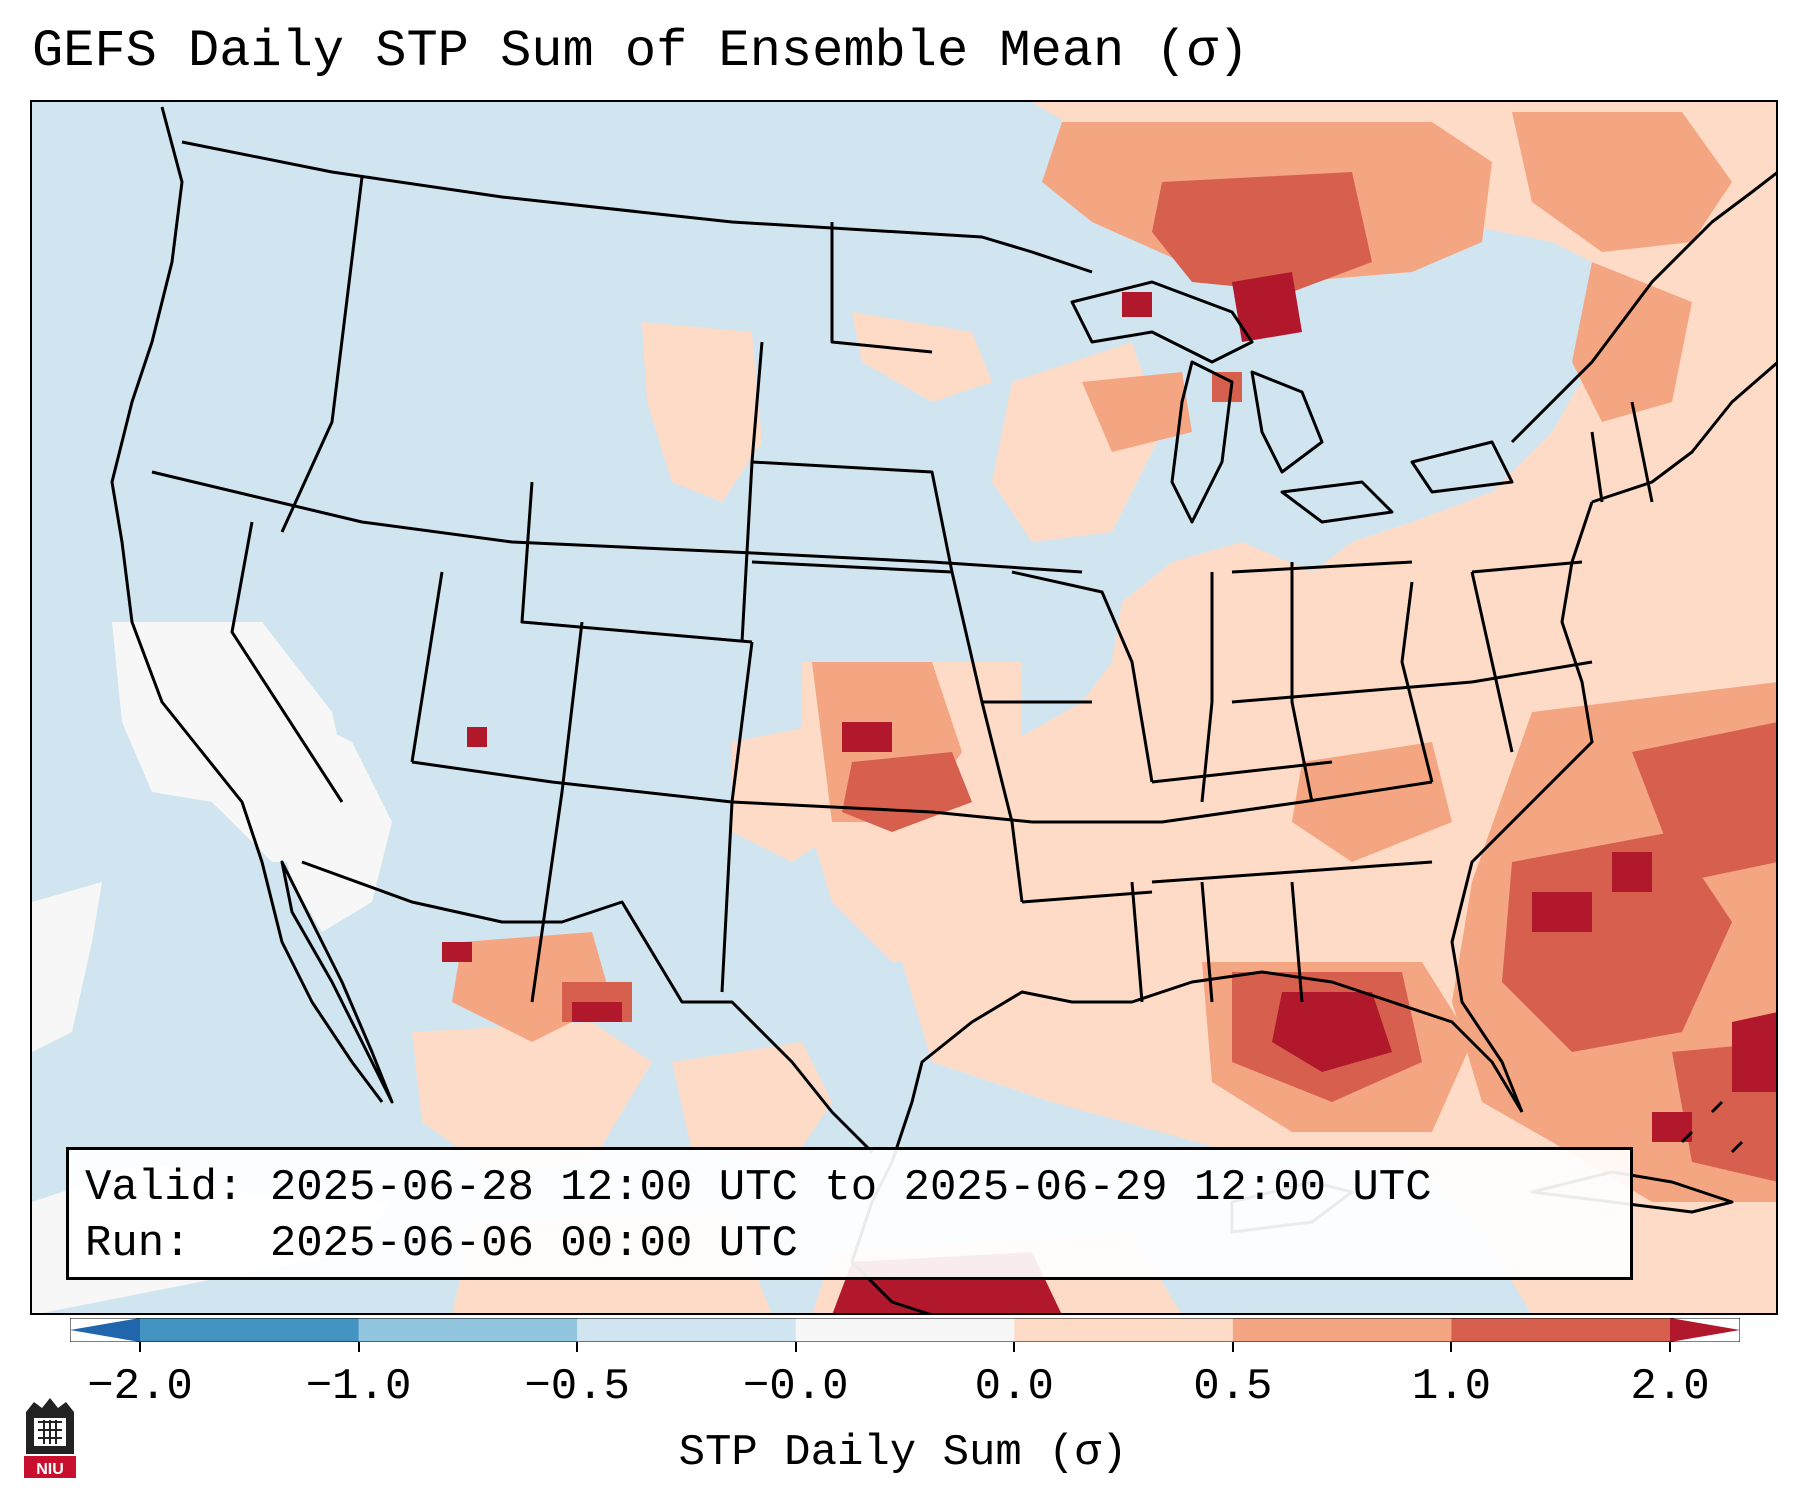 Image resolution: width=1803 pixels, height=1506 pixels. I want to click on colorbar-title: STP Daily Sum (σ), so click(903, 1453).